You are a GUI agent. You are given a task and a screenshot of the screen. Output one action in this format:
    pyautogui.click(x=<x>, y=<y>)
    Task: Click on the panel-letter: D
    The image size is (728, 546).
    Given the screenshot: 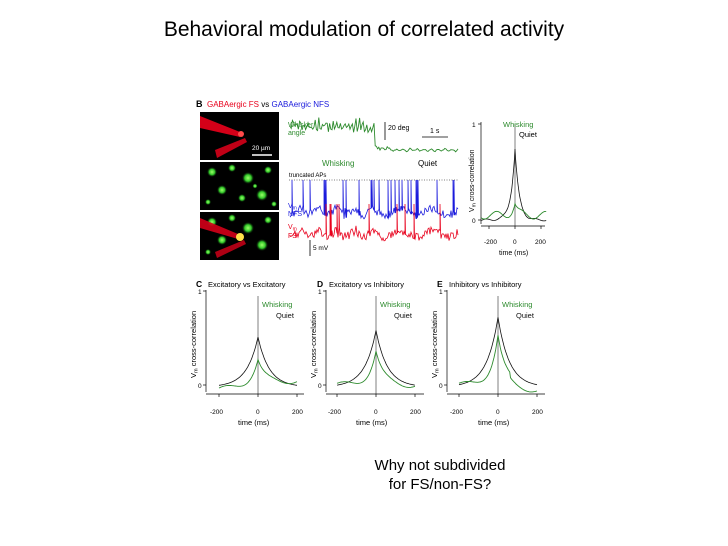 What is the action you would take?
    pyautogui.click(x=320, y=284)
    